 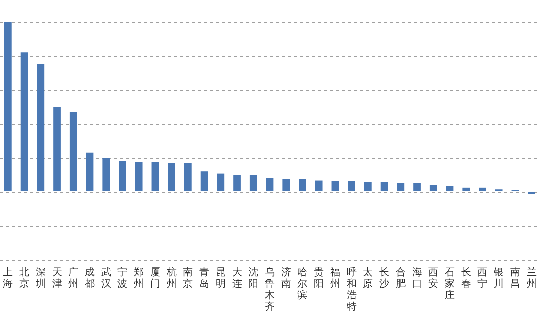 I want to click on x-tick-label: 福州, so click(x=335, y=278).